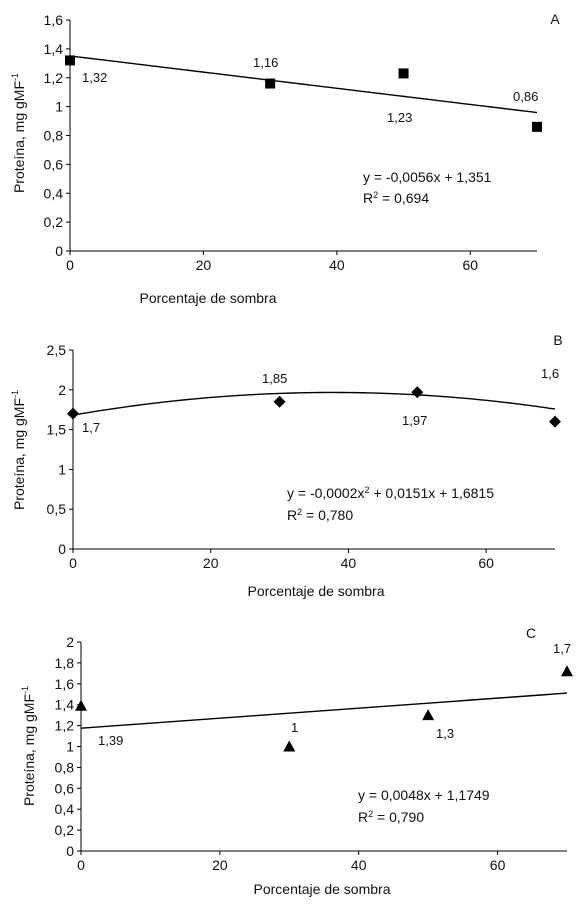 Image resolution: width=583 pixels, height=909 pixels. What do you see at coordinates (57, 430) in the screenshot?
I see `y-tick-label-b-3: 1,5` at bounding box center [57, 430].